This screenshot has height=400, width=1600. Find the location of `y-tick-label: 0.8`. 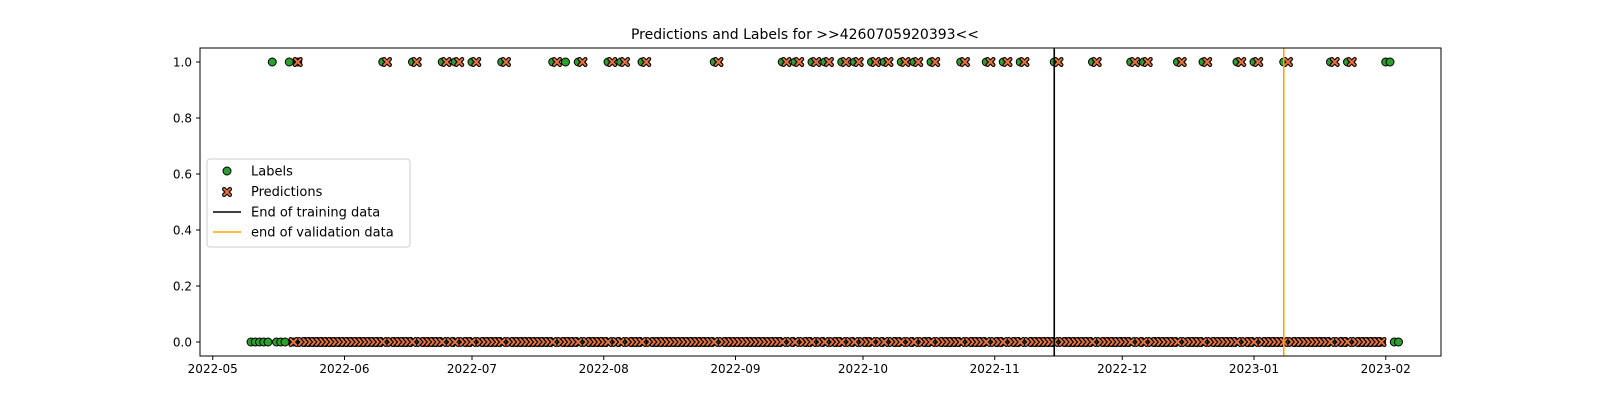

y-tick-label: 0.8 is located at coordinates (182, 118).